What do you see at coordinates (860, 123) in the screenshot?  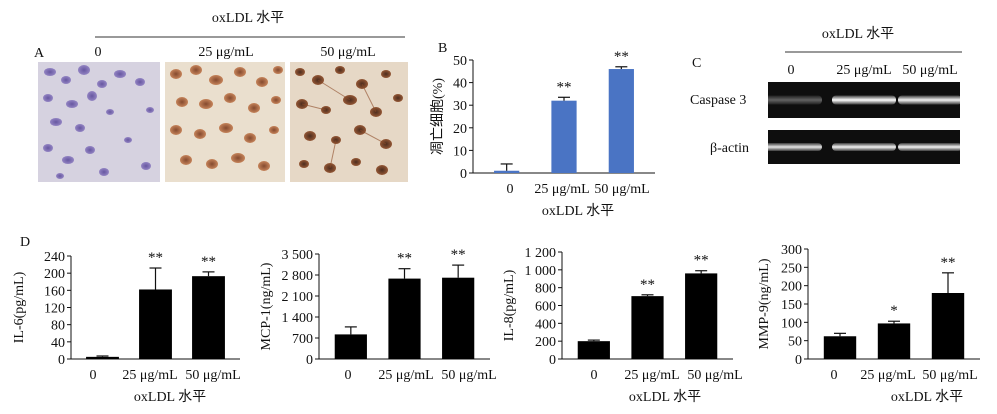 I see `blot-bands` at bounding box center [860, 123].